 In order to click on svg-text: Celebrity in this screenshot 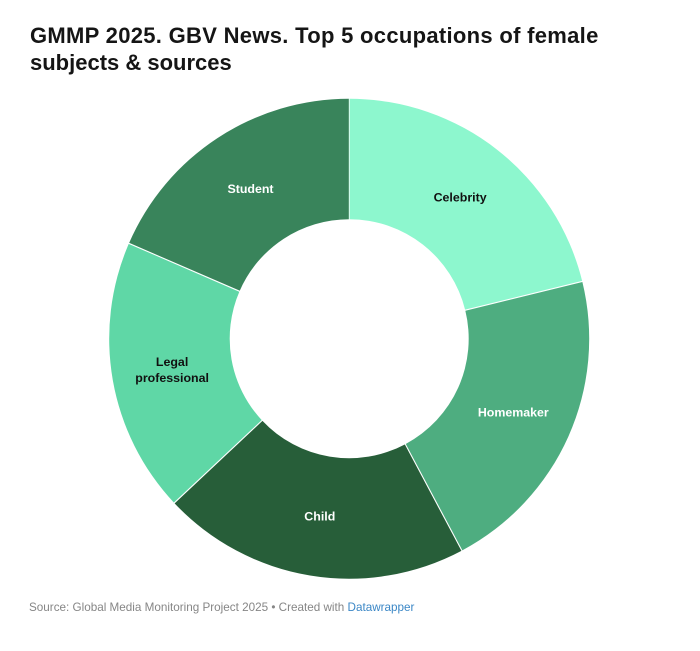, I will do `click(460, 198)`.